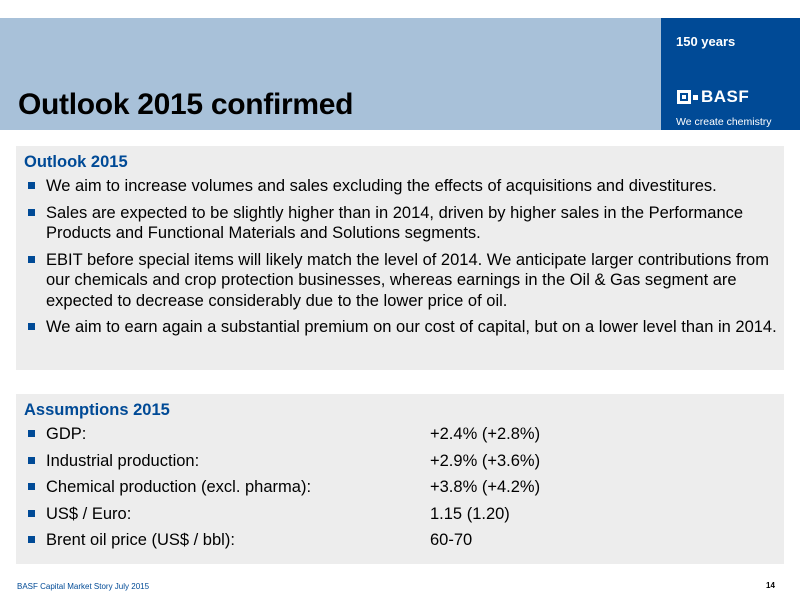 This screenshot has height=600, width=800. What do you see at coordinates (140, 540) in the screenshot?
I see `assumption-label: Brent oil price (US$ / bbl):` at bounding box center [140, 540].